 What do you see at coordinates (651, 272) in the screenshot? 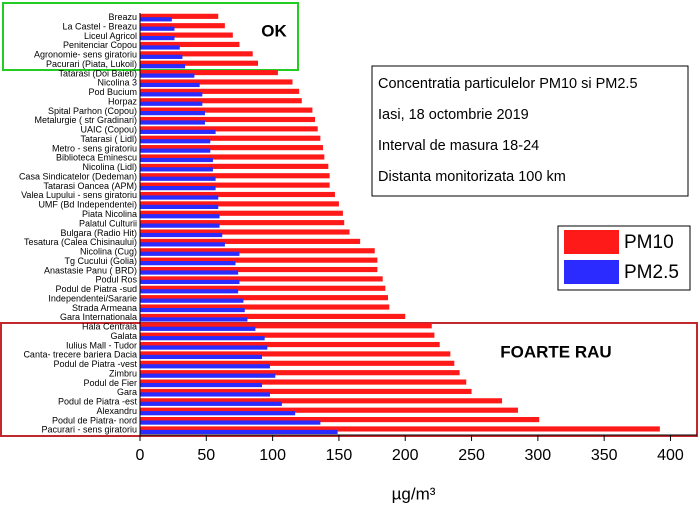
I see `legend-label: PM2.5` at bounding box center [651, 272].